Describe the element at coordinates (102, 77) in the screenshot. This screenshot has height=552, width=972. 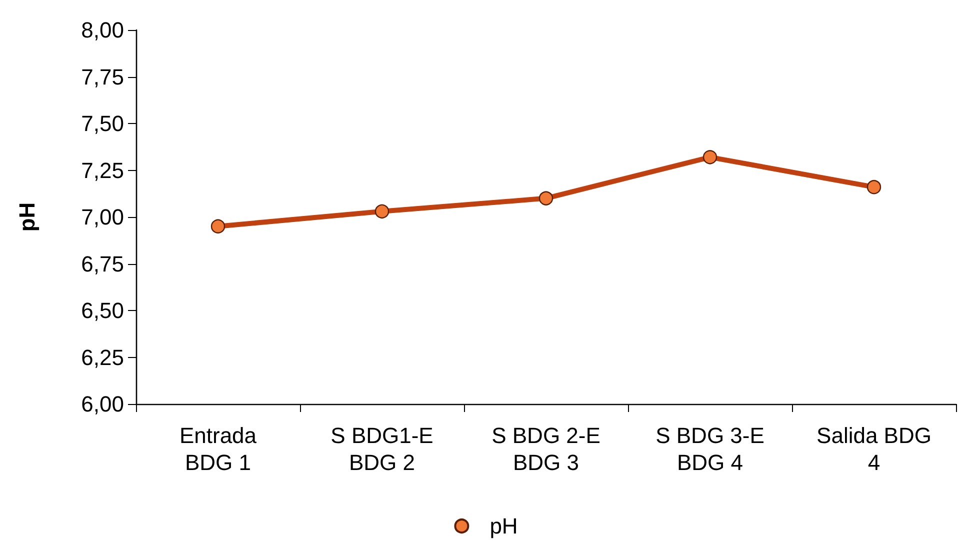
I see `y-tick-label: 7,75` at that location.